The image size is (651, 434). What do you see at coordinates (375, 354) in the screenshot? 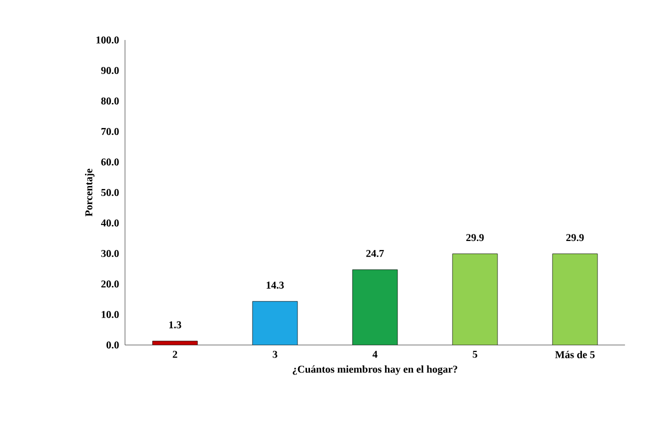
I see `x-tick-label: 4` at bounding box center [375, 354].